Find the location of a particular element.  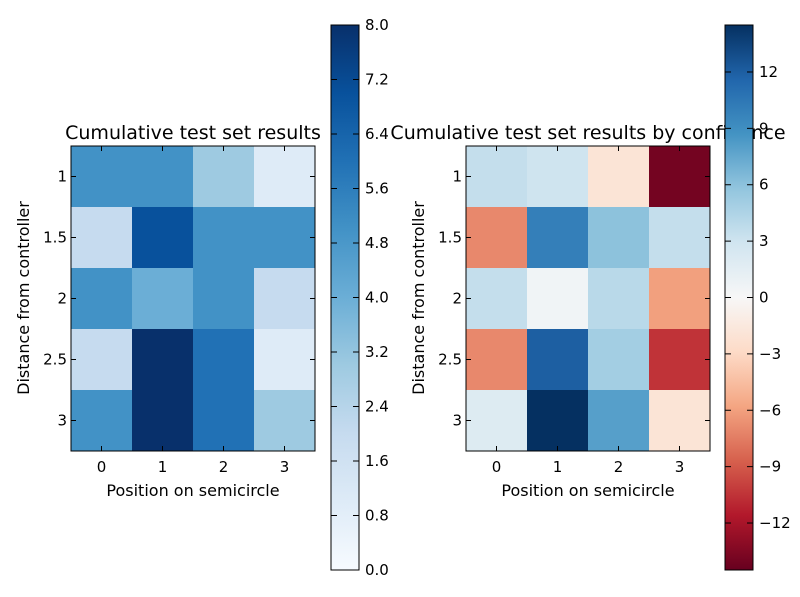

heatmap-1-y-tick-label: 1 is located at coordinates (62, 177).